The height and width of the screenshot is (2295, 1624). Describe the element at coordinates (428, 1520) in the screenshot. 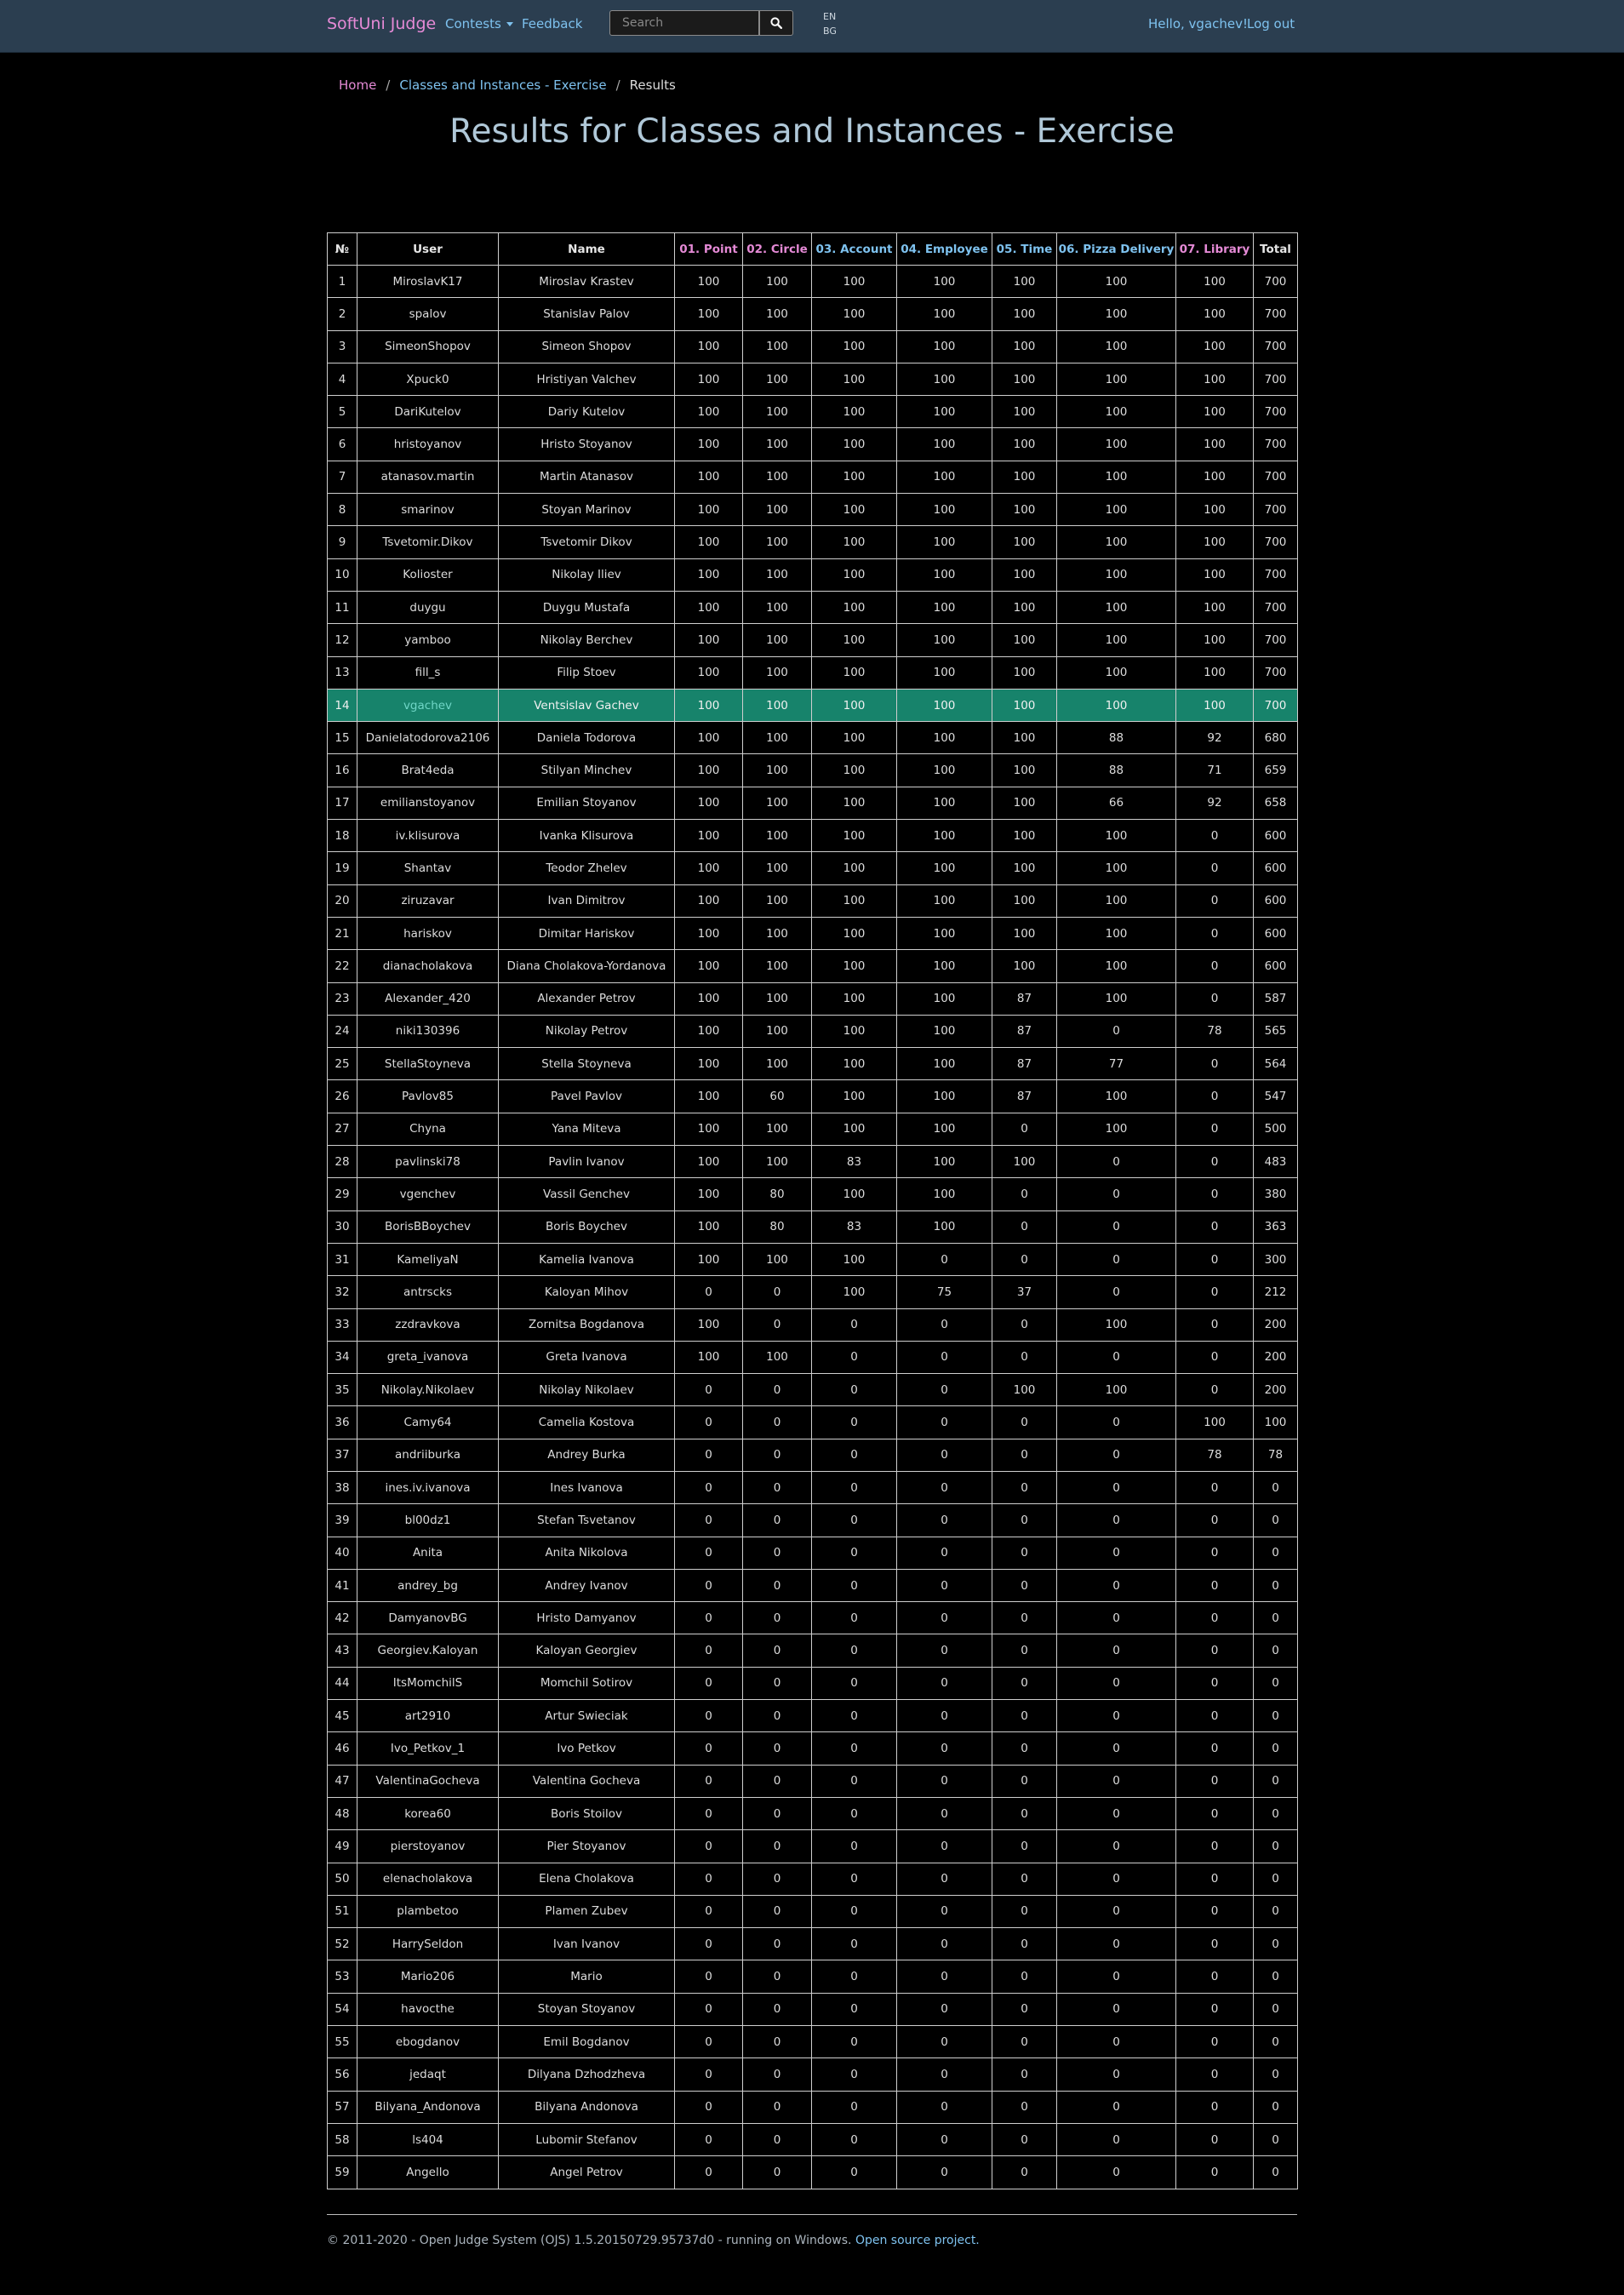

I see `user-cell: bl00dz1` at that location.